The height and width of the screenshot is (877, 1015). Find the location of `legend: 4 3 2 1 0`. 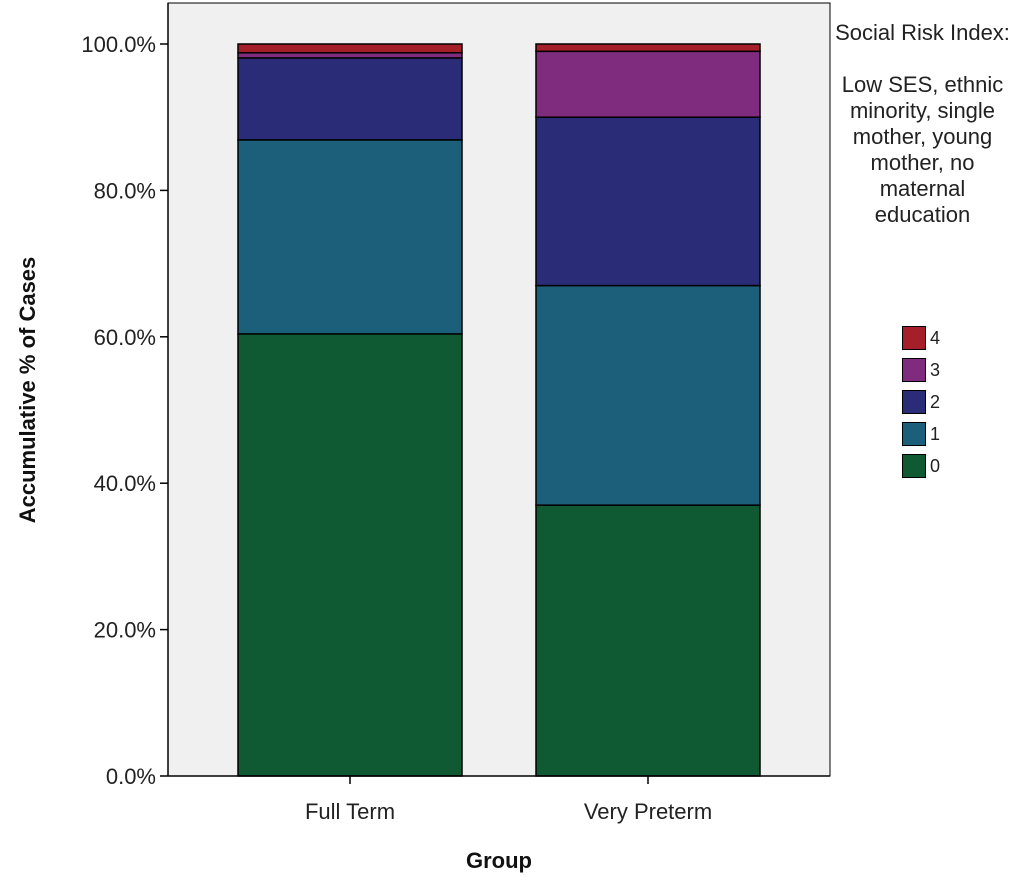

legend: 4 3 2 1 0 is located at coordinates (921, 402).